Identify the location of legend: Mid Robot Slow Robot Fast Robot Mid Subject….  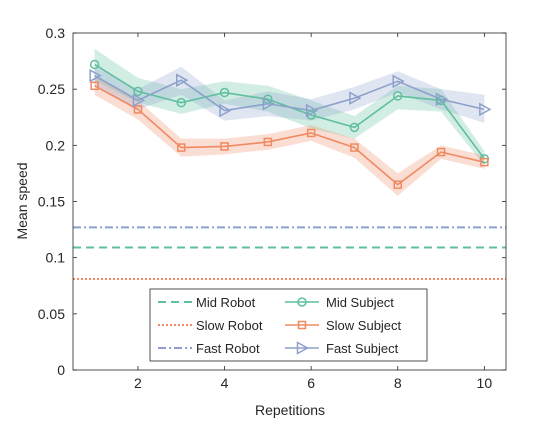
(288, 325).